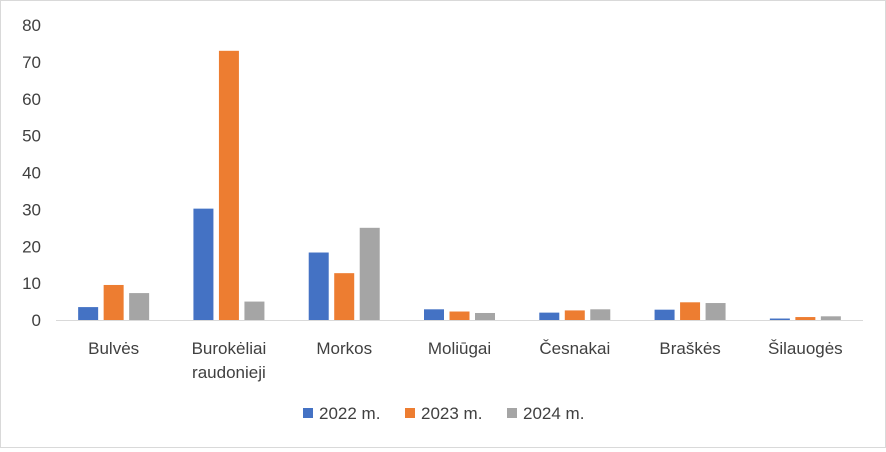 Image resolution: width=886 pixels, height=452 pixels. Describe the element at coordinates (451, 413) in the screenshot. I see `legend-label: 2023 m.` at that location.